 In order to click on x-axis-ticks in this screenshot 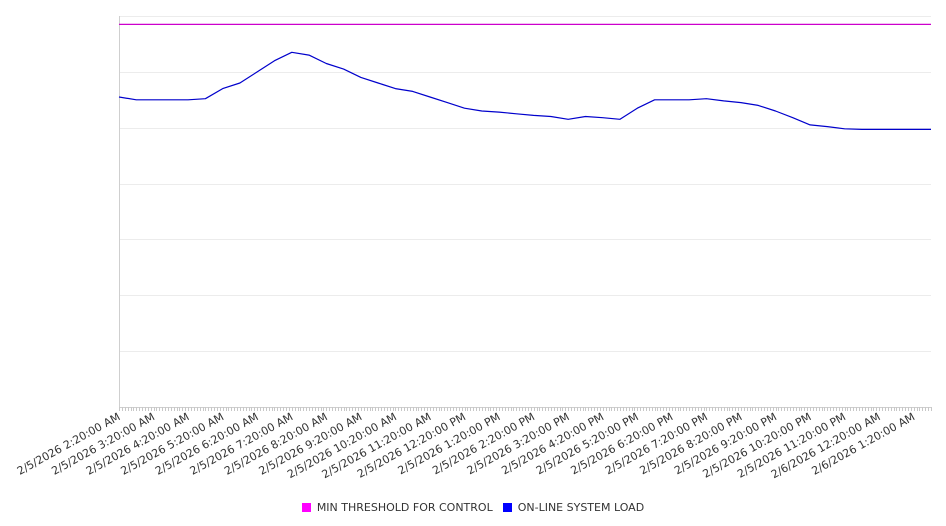, I will do `click(525, 409)`.